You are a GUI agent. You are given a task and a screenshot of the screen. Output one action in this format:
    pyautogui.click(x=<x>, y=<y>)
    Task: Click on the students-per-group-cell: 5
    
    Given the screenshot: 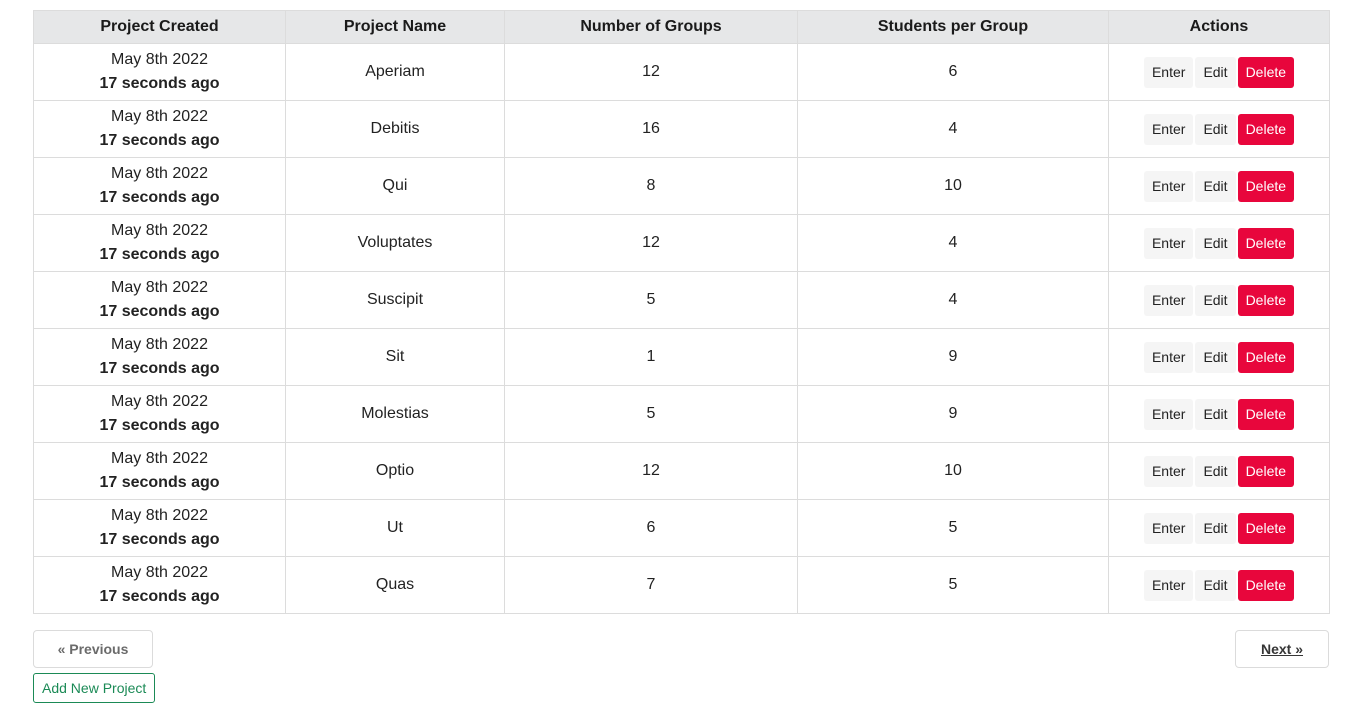 What is the action you would take?
    pyautogui.click(x=953, y=528)
    